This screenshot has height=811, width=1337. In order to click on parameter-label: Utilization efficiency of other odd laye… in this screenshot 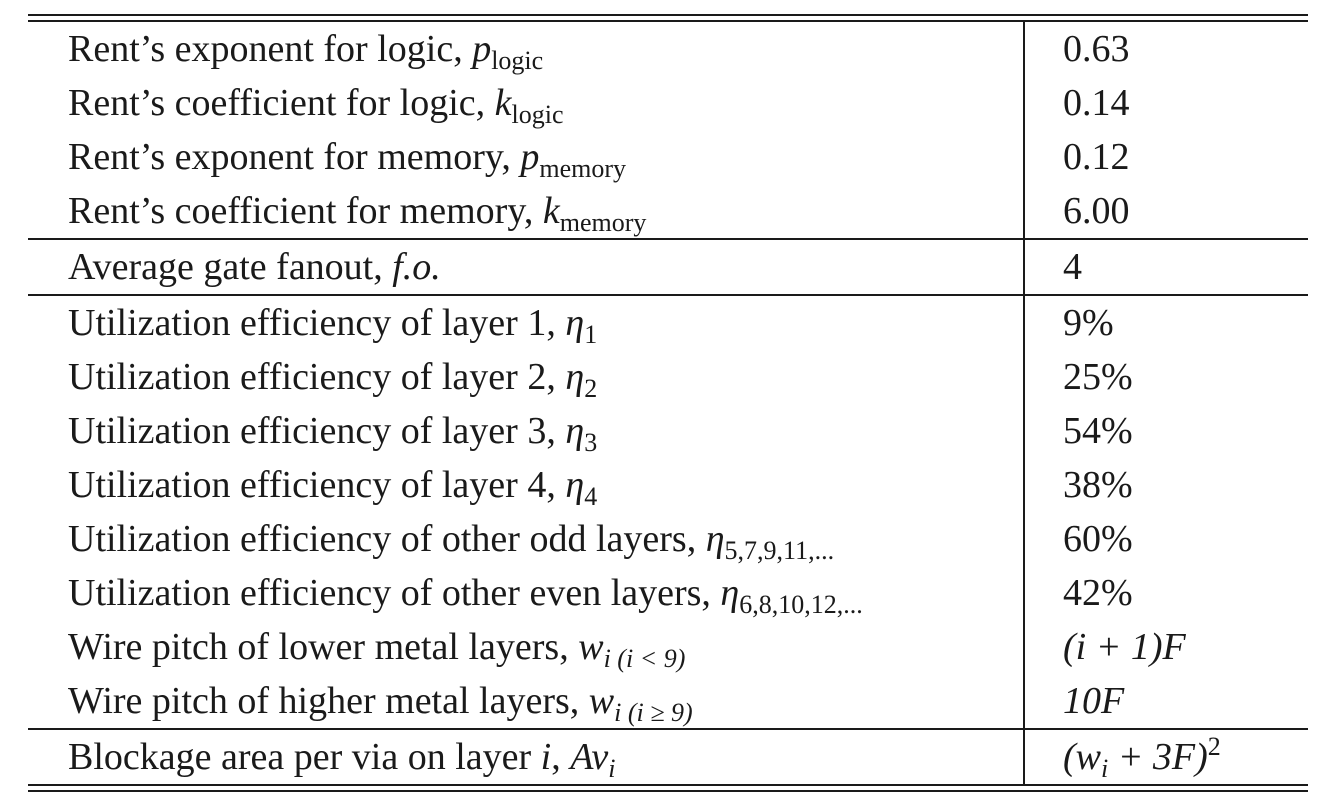, I will do `click(526, 539)`.